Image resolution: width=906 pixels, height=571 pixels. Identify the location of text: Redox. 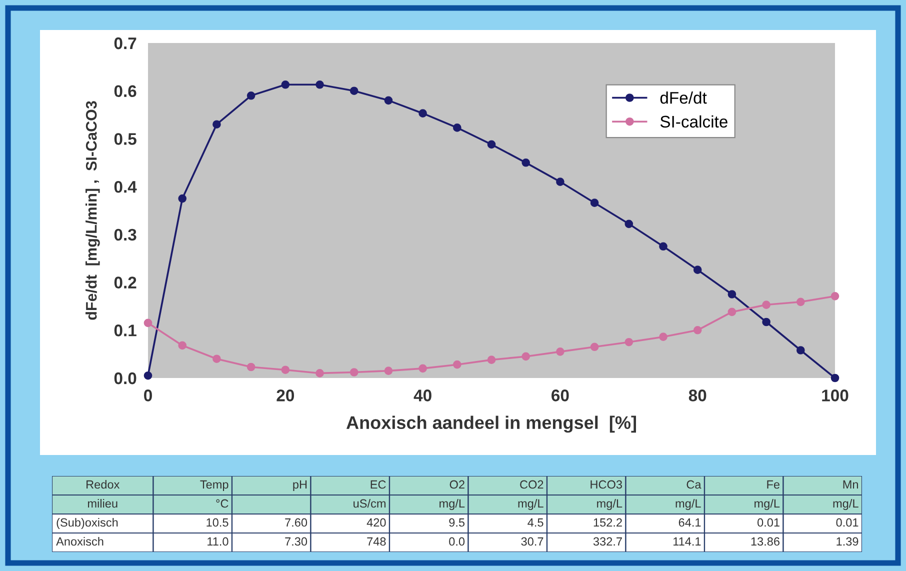
(103, 484).